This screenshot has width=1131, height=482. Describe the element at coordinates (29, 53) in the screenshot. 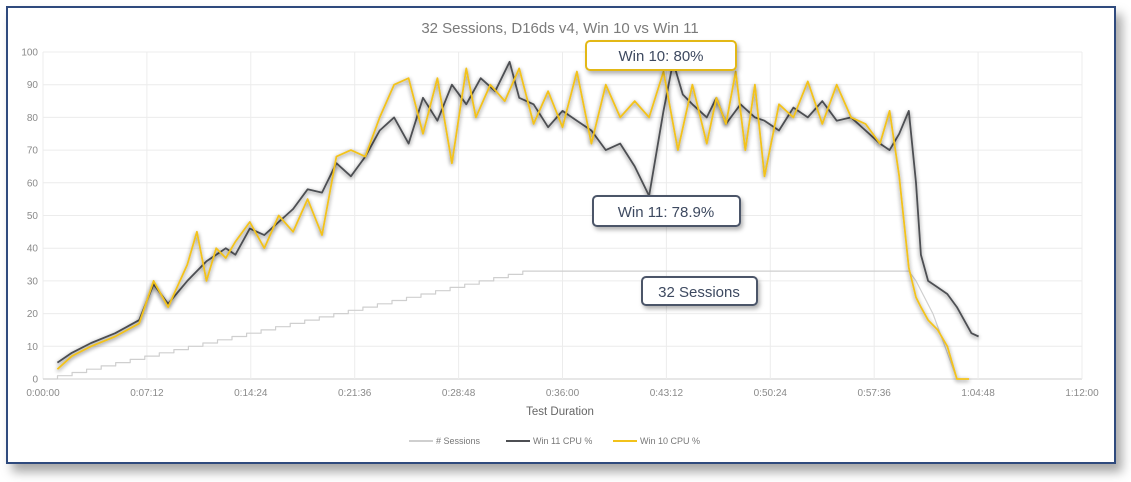

I see `y-tick-label: 100` at that location.